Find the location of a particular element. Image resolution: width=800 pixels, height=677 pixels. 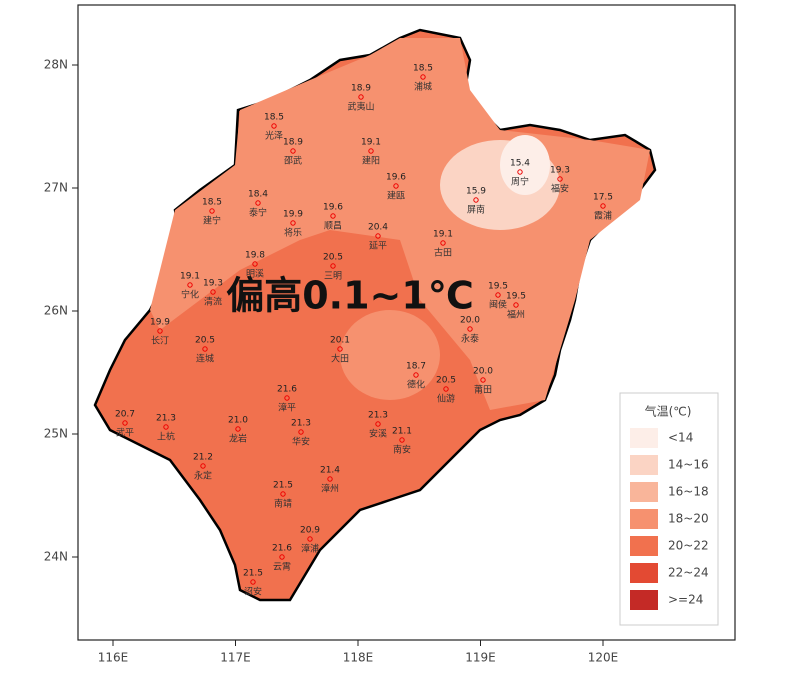

station-name: 漳浦 is located at coordinates (310, 549).